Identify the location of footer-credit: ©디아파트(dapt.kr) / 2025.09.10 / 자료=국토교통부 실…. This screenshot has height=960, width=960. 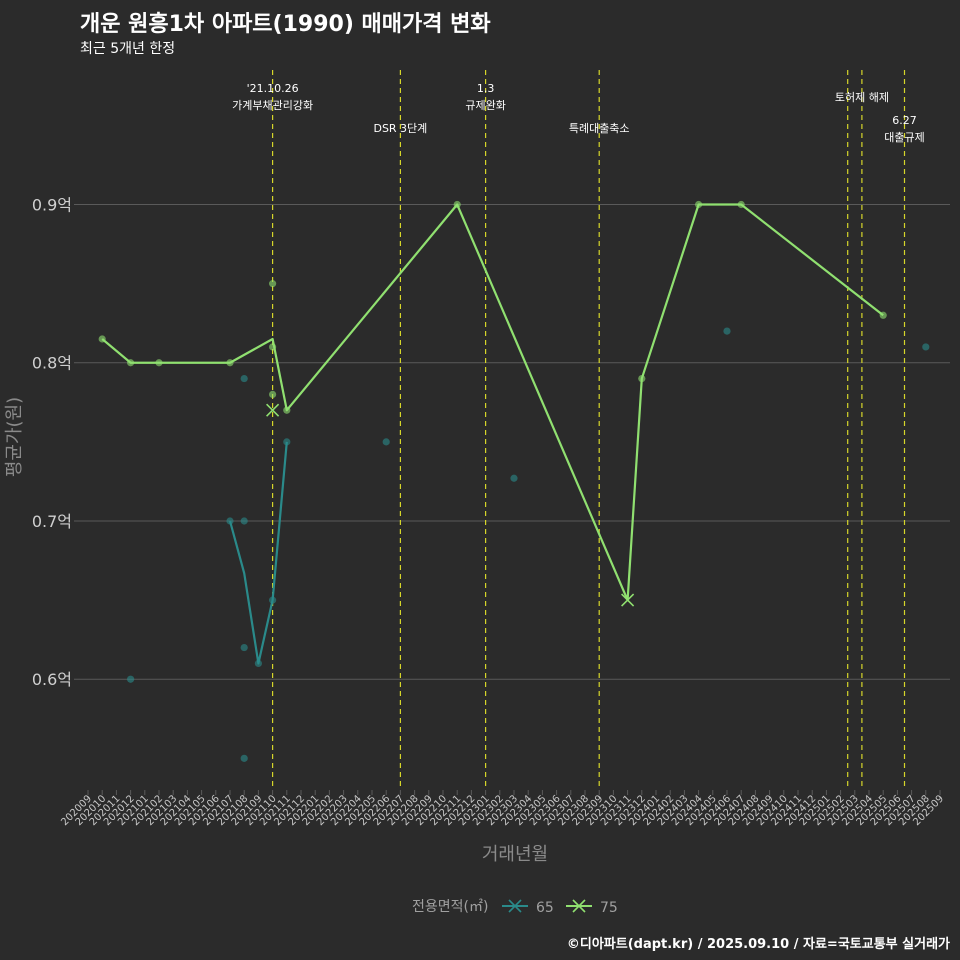
(758, 944).